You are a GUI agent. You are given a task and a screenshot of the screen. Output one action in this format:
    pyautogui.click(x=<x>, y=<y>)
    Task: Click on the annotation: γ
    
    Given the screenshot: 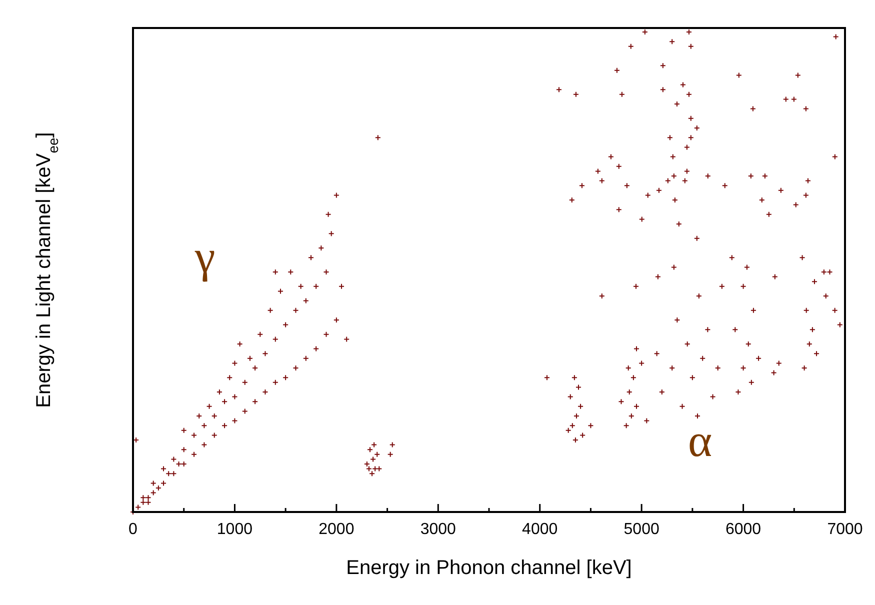 What is the action you would take?
    pyautogui.click(x=205, y=256)
    